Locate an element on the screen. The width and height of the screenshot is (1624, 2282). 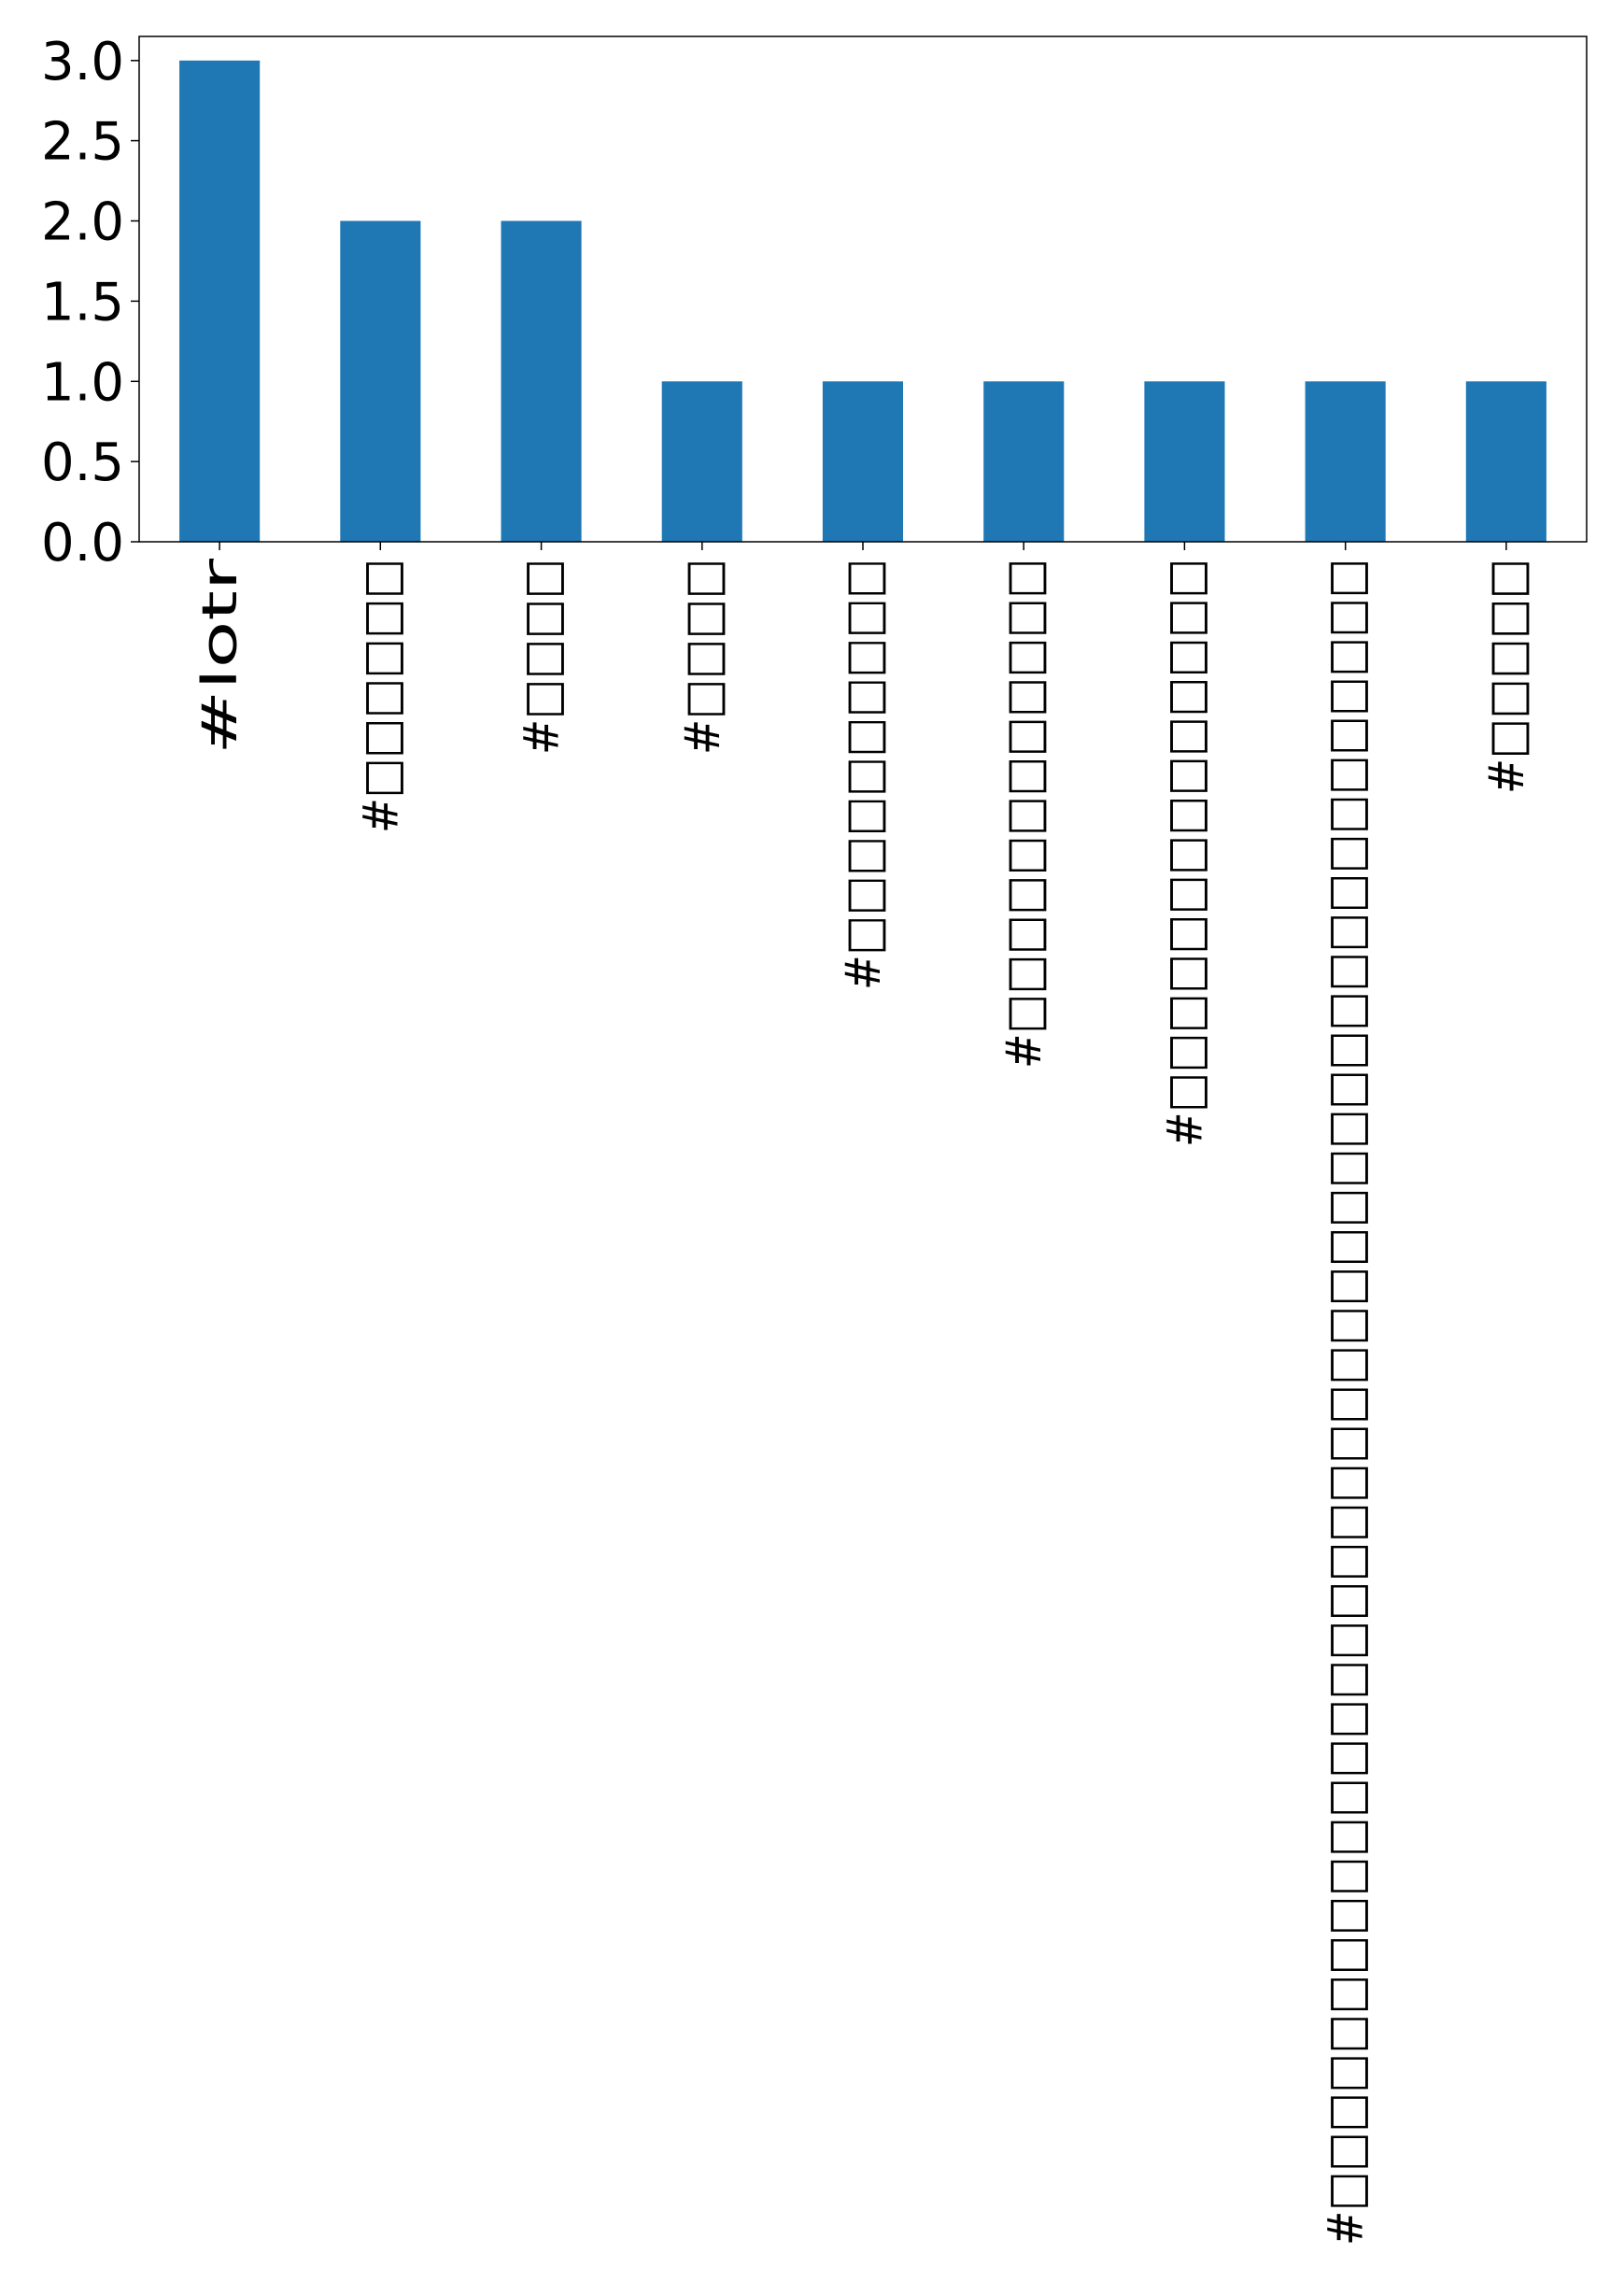
y-tick-label: 0.0 is located at coordinates (82, 543).